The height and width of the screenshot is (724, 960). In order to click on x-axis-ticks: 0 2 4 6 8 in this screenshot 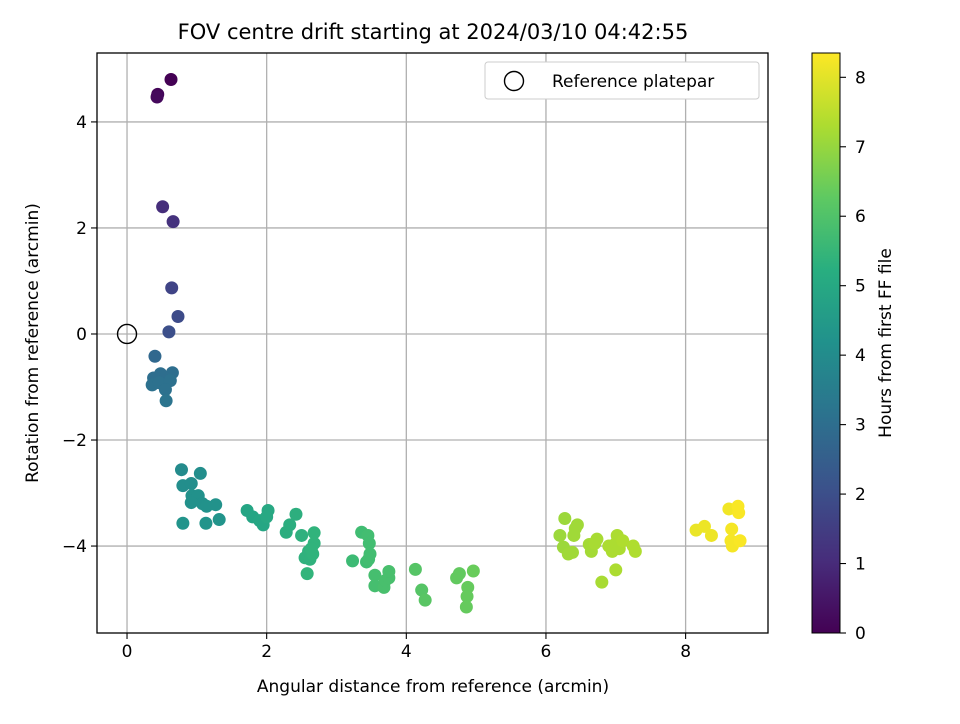, I will do `click(406, 647)`.